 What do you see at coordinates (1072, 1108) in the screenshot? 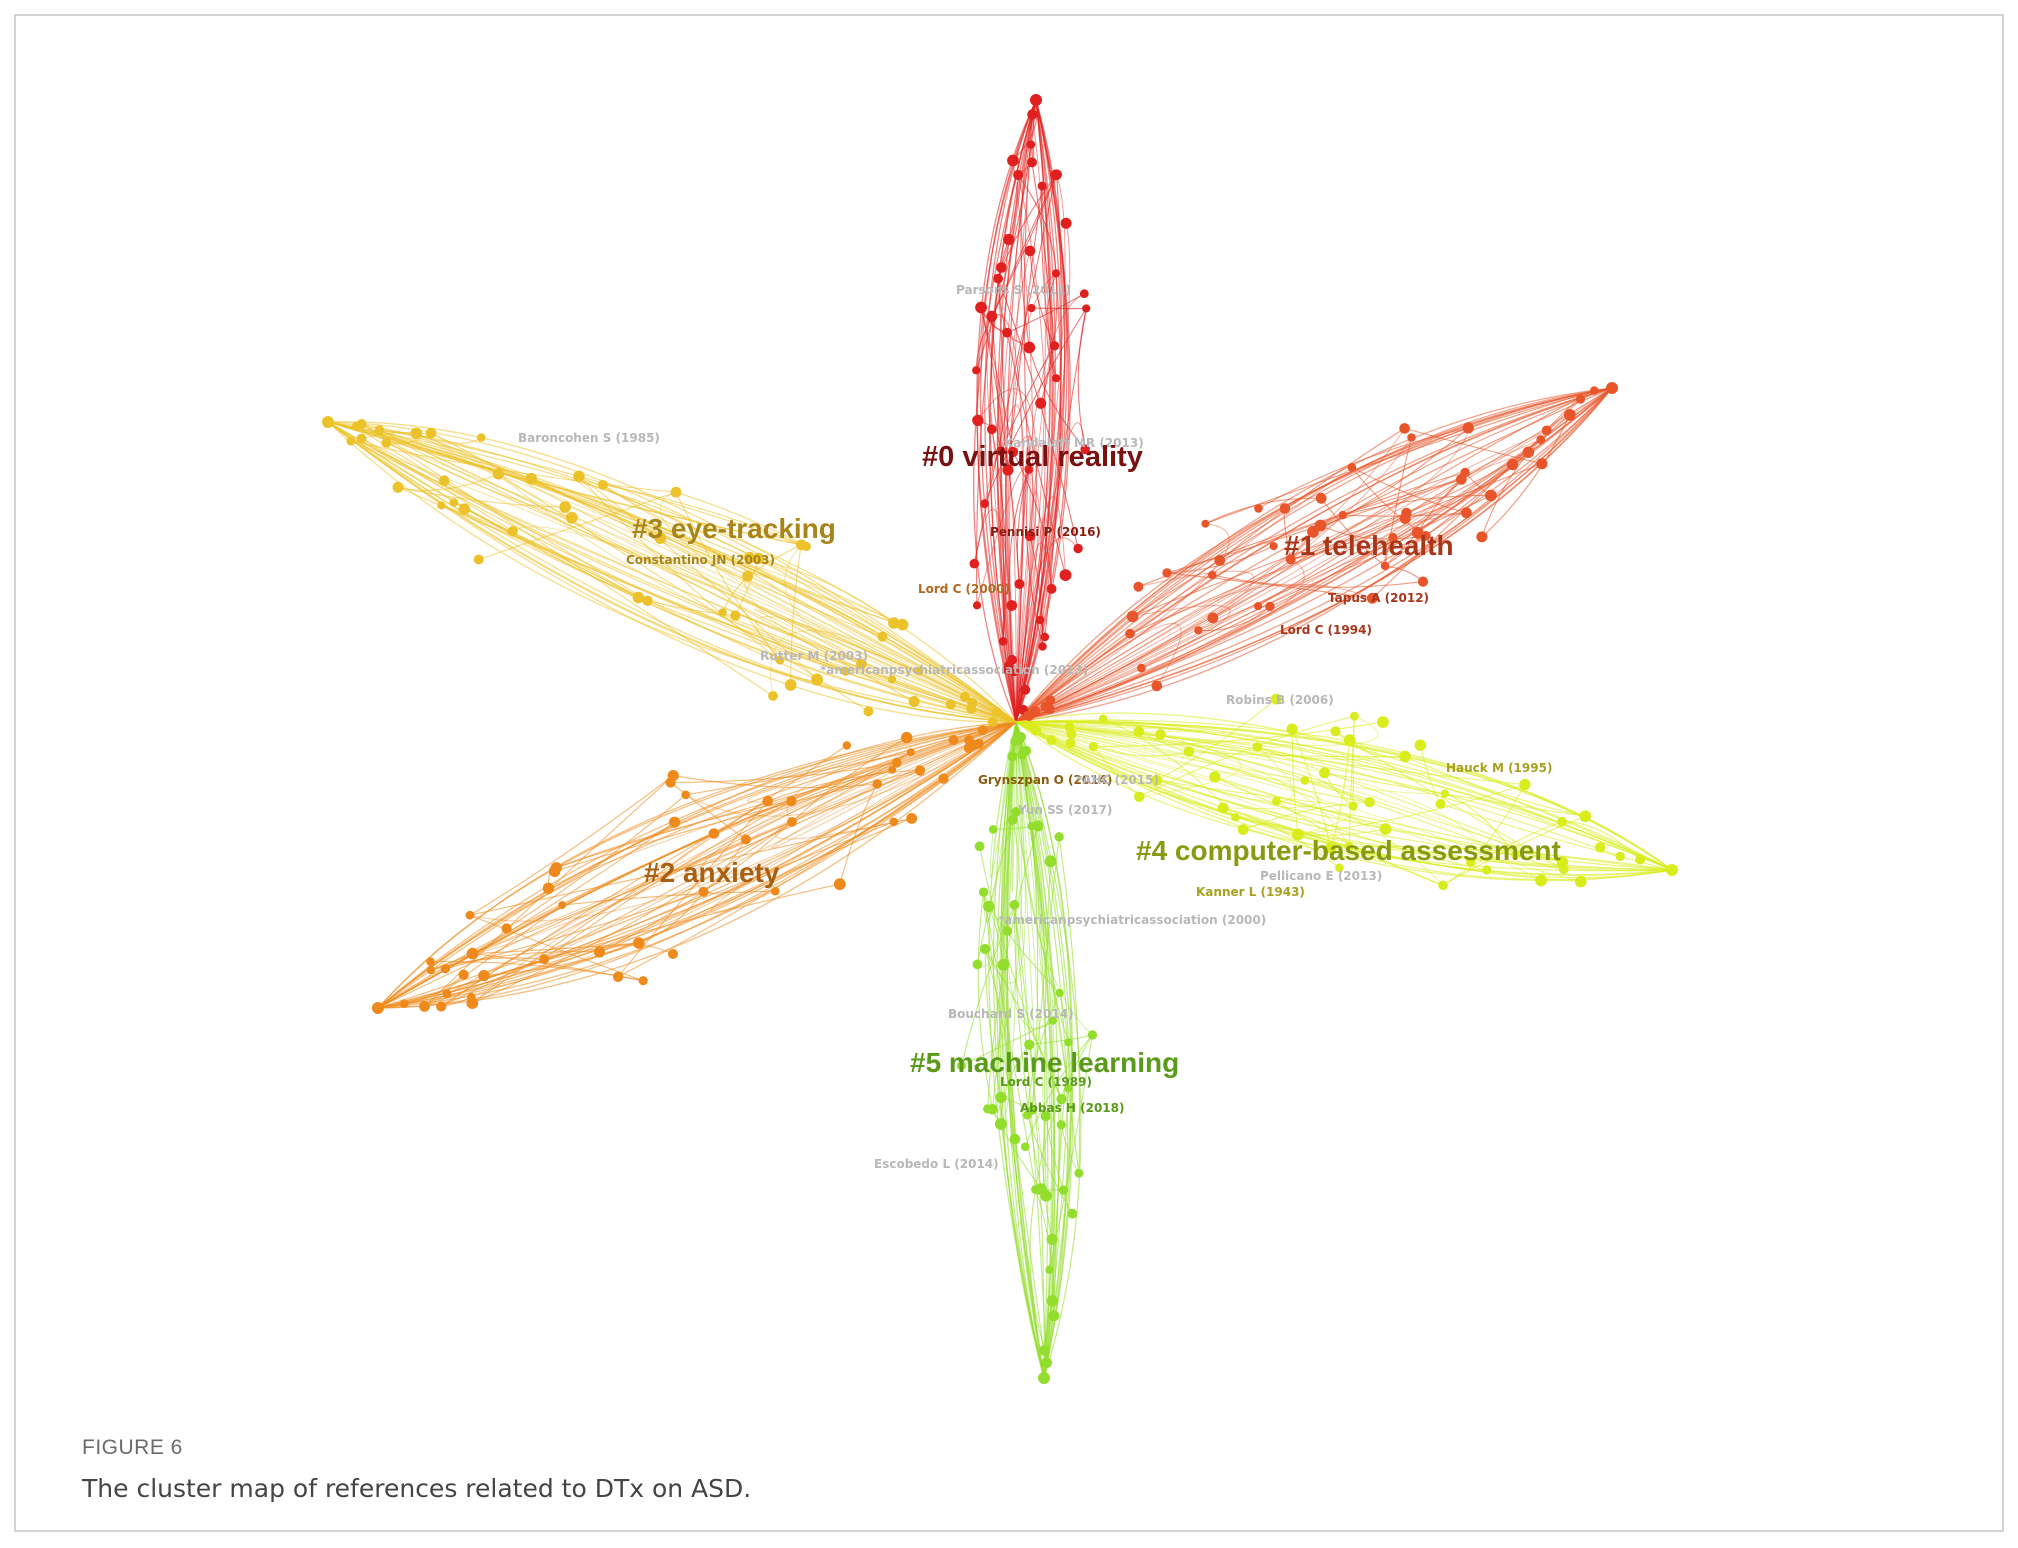
I see `ref-label-abbas-2018: Abbas H (2018)` at bounding box center [1072, 1108].